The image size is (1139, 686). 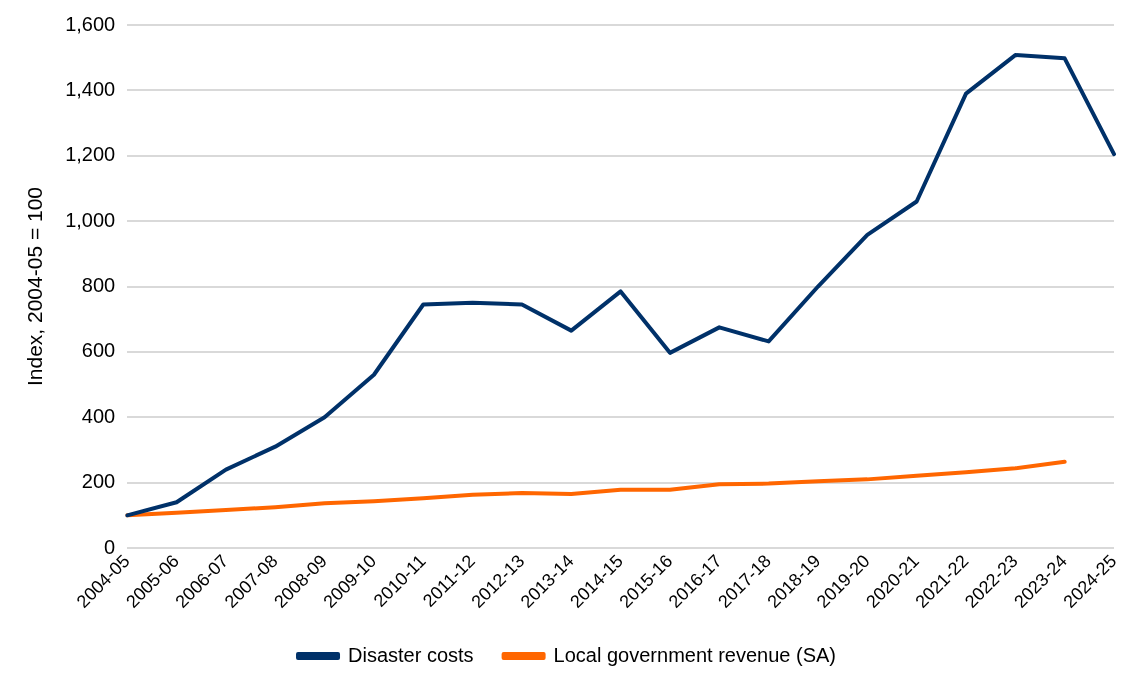 What do you see at coordinates (35, 286) in the screenshot?
I see `y-axis-title: Index, 2004-05 = 100` at bounding box center [35, 286].